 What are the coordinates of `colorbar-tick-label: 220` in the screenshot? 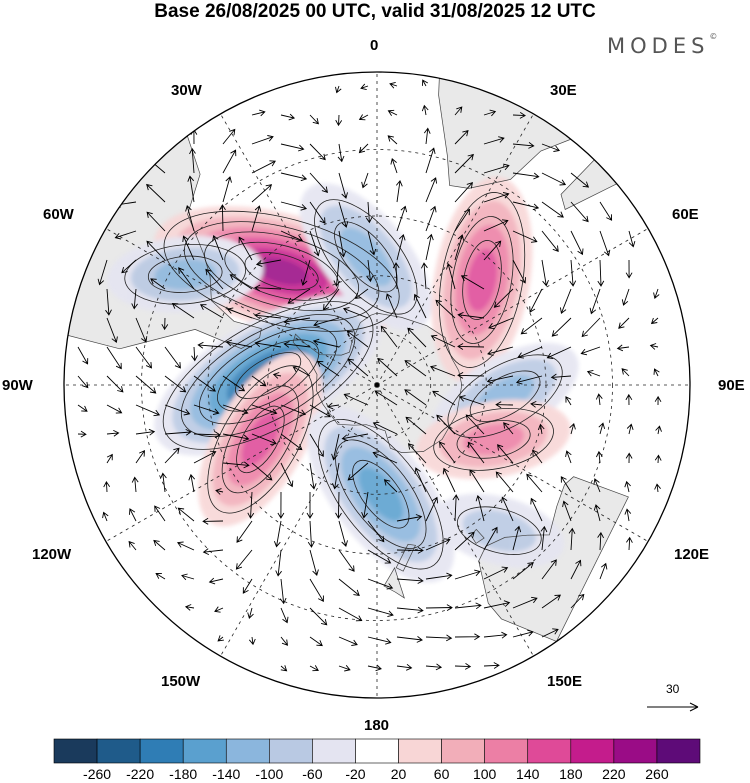 It's located at (614, 774).